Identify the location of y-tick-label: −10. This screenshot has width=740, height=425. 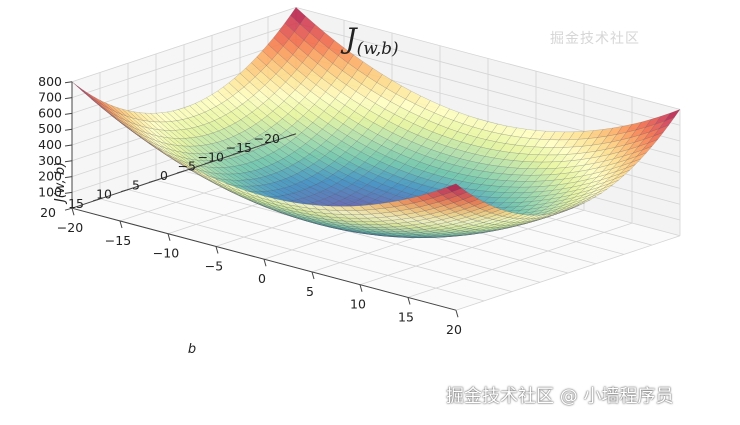
(211, 156).